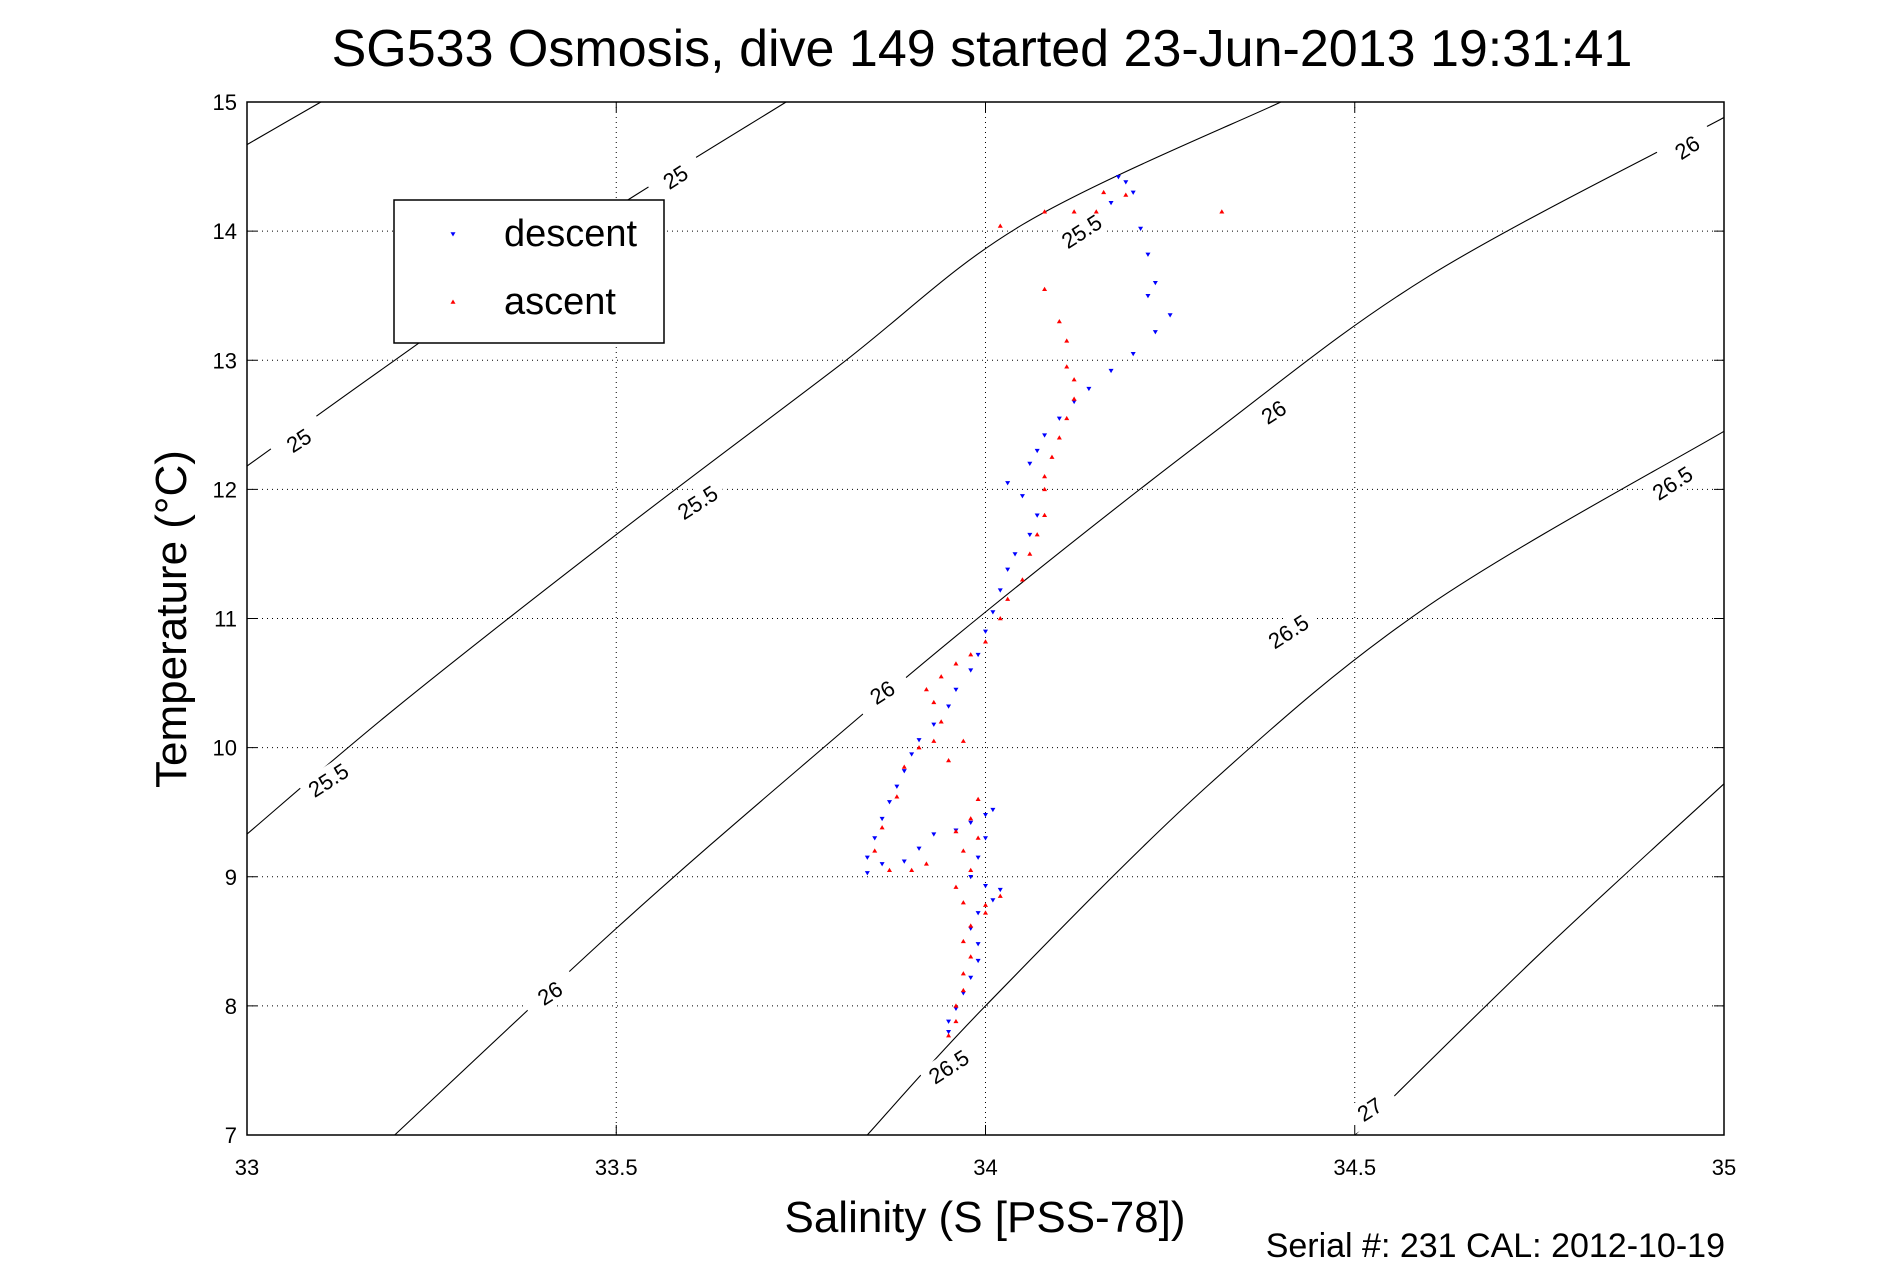  What do you see at coordinates (225, 748) in the screenshot?
I see `y-tick-label: 10` at bounding box center [225, 748].